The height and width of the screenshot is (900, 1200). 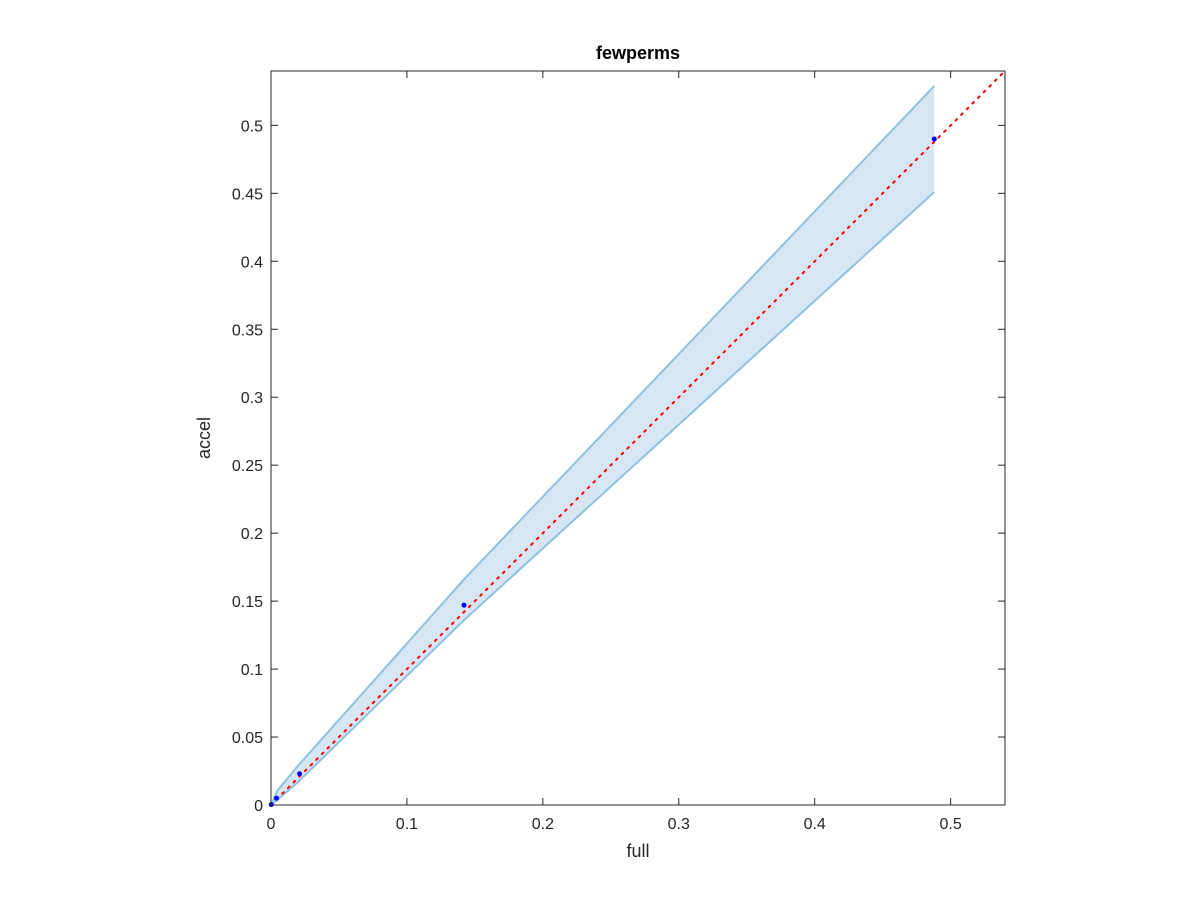 What do you see at coordinates (252, 126) in the screenshot?
I see `y-tick-label: 0.5` at bounding box center [252, 126].